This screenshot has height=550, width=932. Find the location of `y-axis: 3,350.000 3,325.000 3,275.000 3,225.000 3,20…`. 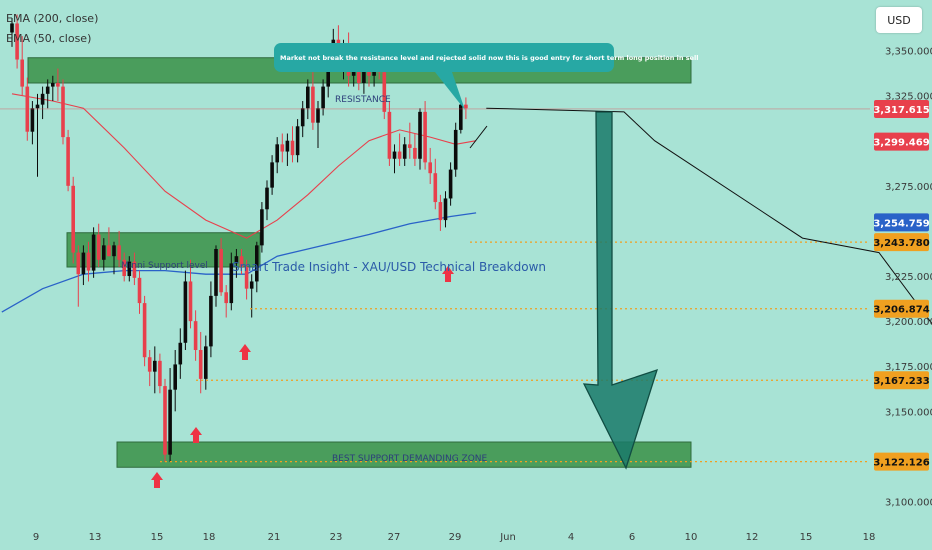

y-axis: 3,350.000 3,325.000 3,275.000 3,225.000 3,20… is located at coordinates (908, 278).